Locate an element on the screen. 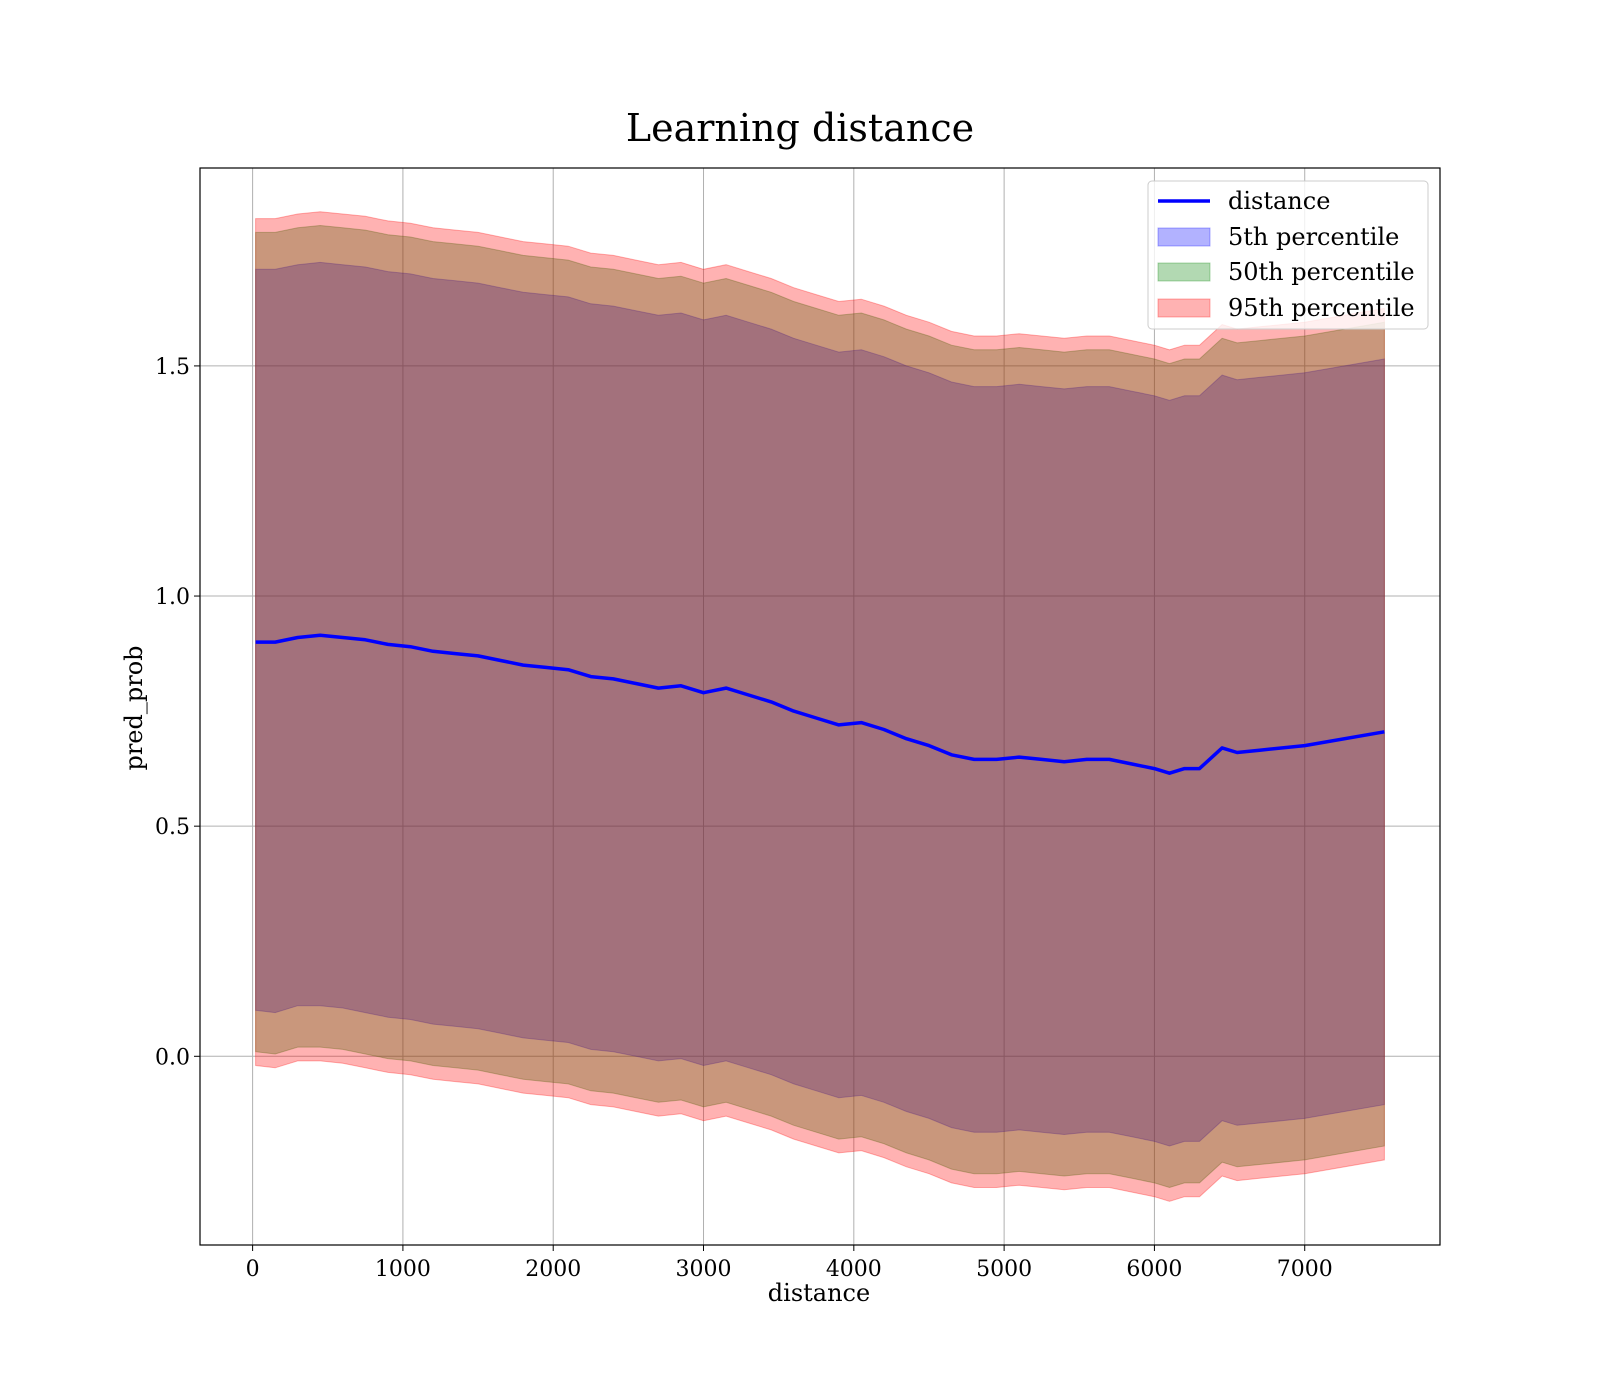  distance-line is located at coordinates (820, 704).